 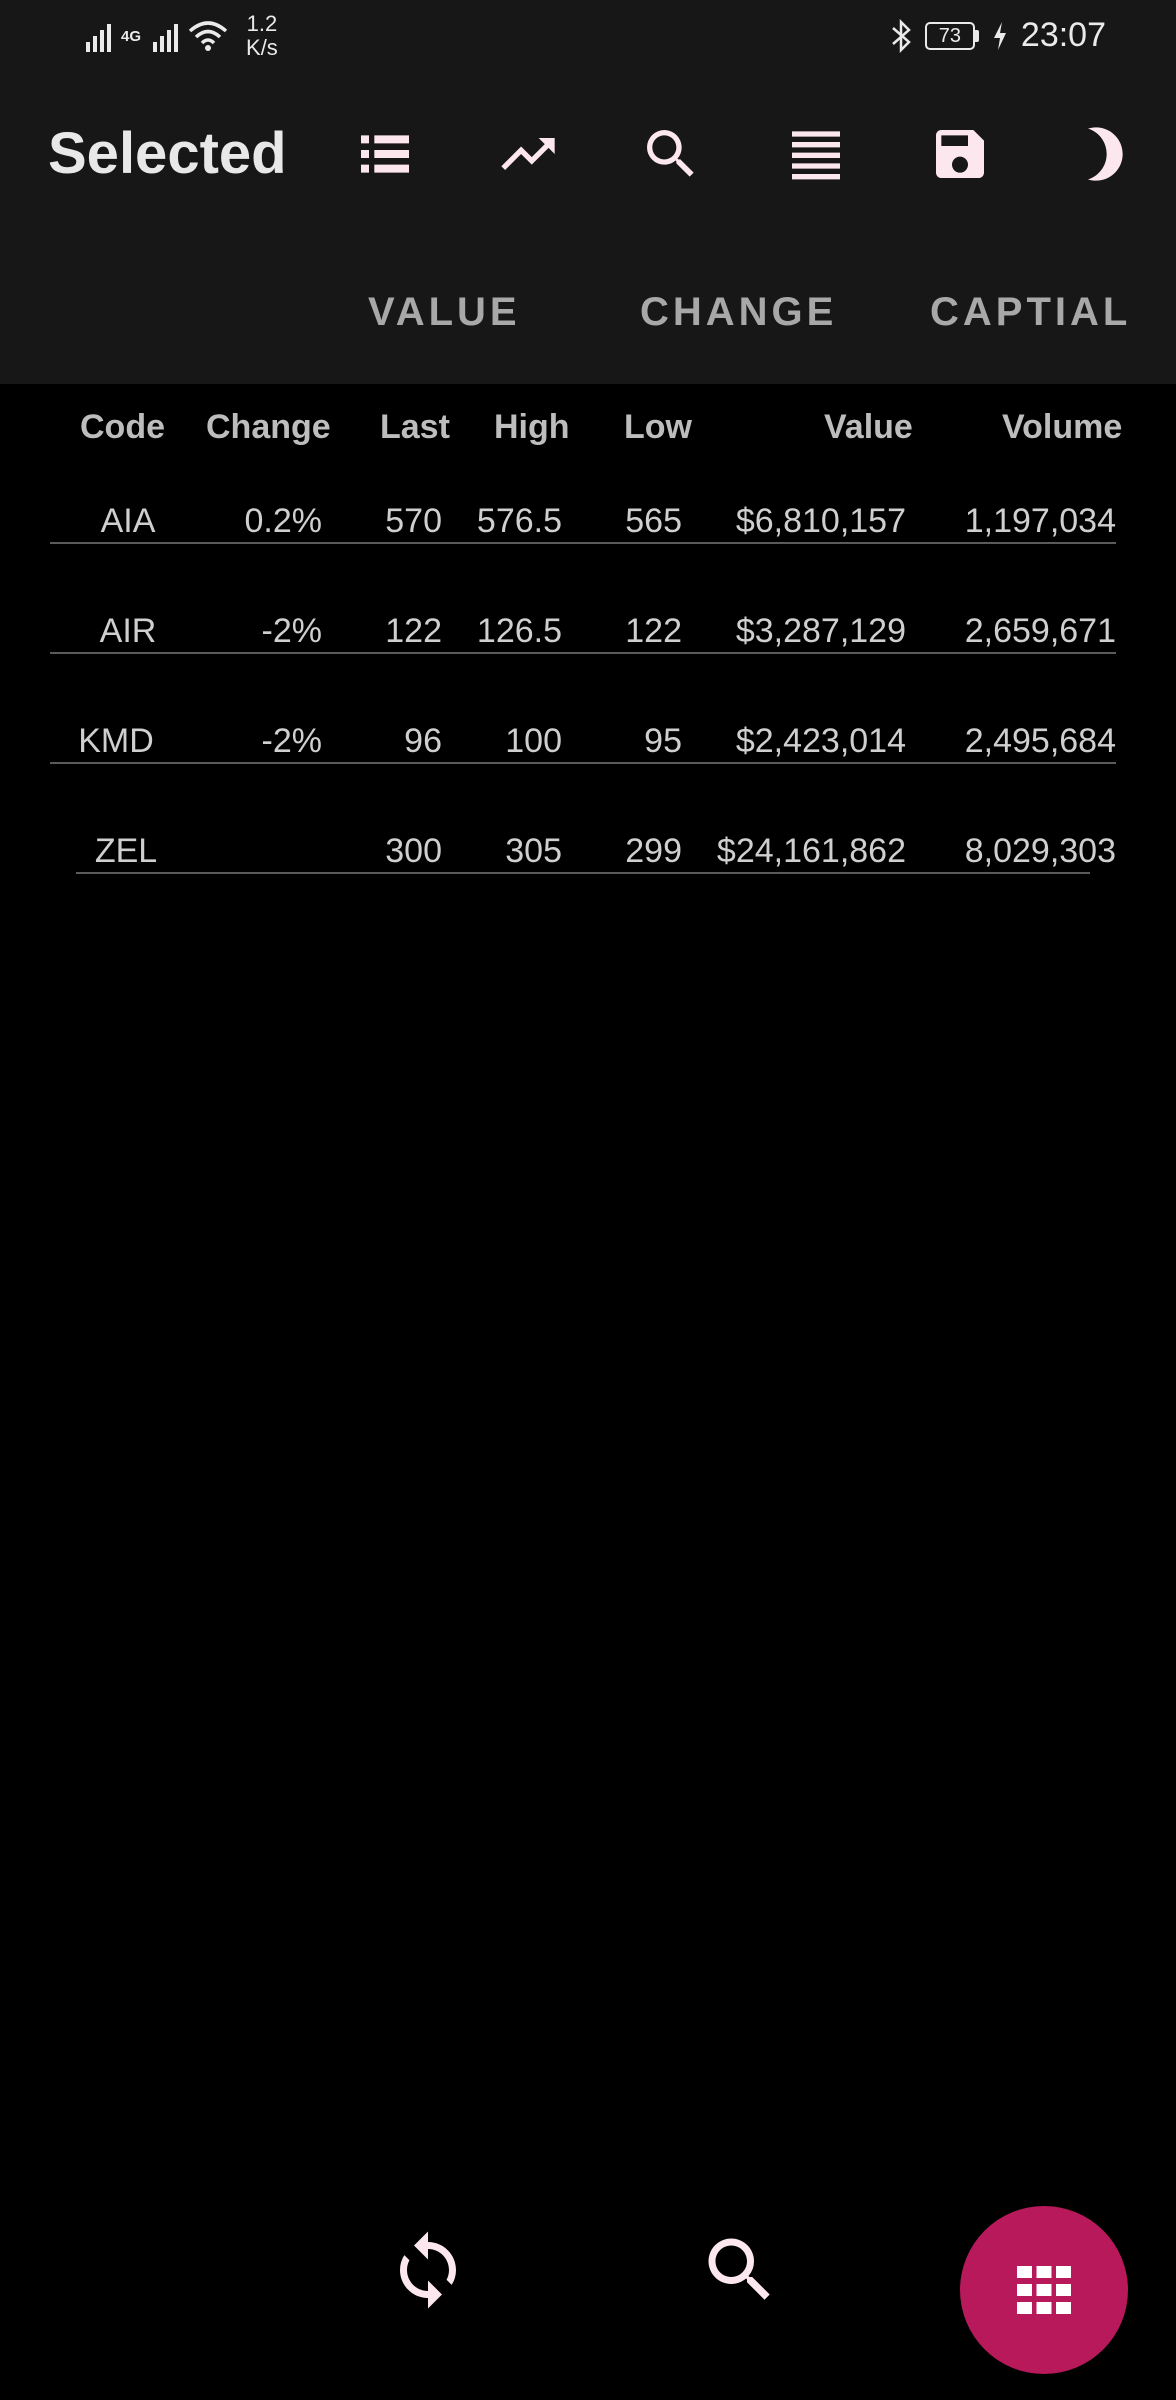 I want to click on status-bar: 4G 1.2 K/s 73 23:07, so click(x=588, y=36).